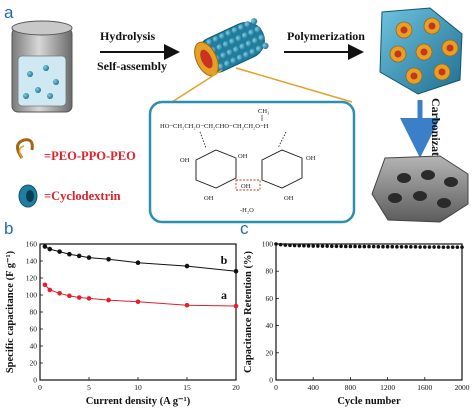 This screenshot has width=474, height=412. Describe the element at coordinates (436, 135) in the screenshot. I see `step-carbonization-label: Carbonization` at that location.